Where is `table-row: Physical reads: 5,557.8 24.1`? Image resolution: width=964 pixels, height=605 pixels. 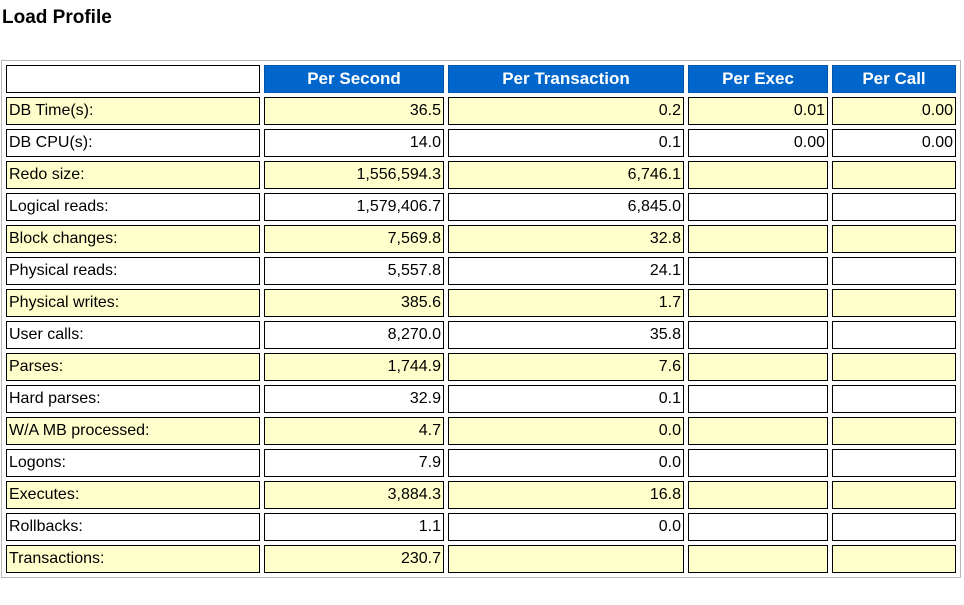 table-row: Physical reads: 5,557.8 24.1 is located at coordinates (481, 271).